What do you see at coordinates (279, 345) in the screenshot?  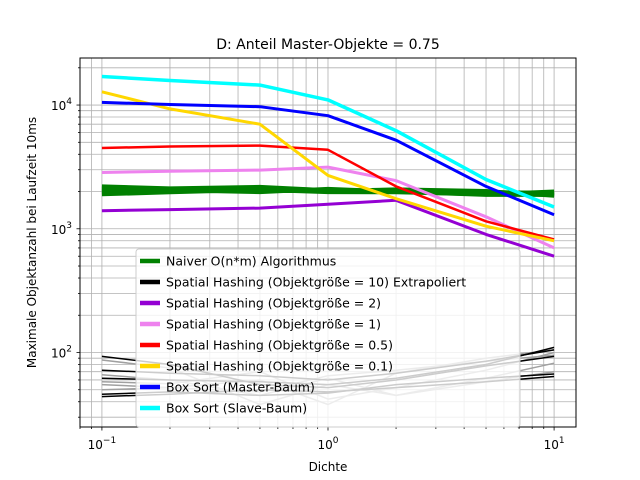 I see `legend-label: Spatial Hashing (Objektgröße = 0.5)` at bounding box center [279, 345].